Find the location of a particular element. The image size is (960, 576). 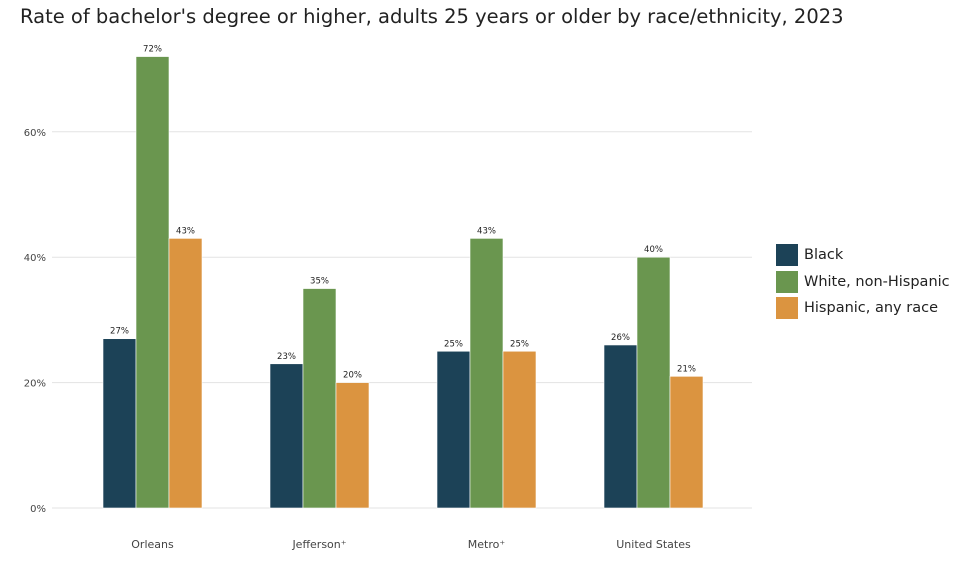

x-category-label-3: United States is located at coordinates (653, 544).